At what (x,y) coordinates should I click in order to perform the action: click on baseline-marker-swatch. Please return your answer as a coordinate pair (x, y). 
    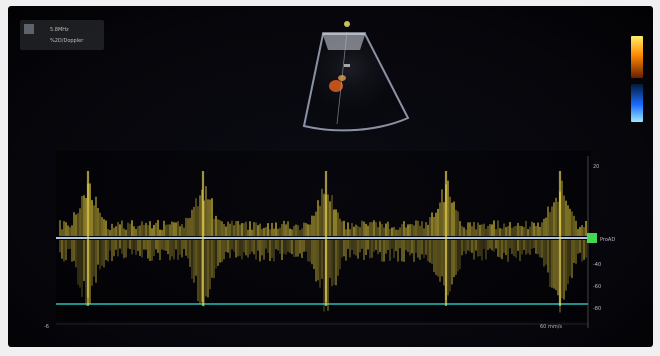
    Looking at the image, I should click on (592, 238).